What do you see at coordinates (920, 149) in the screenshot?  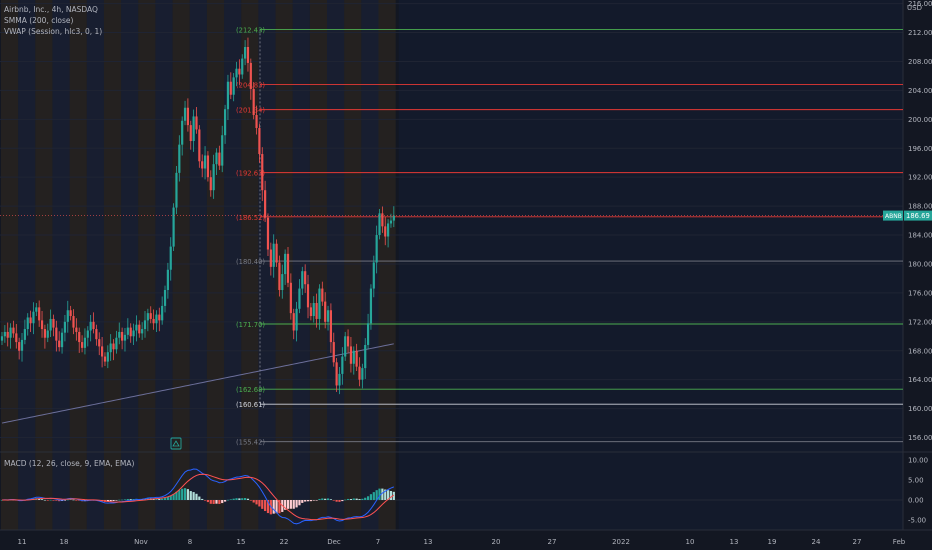 I see `price-tick-label: 196.00` at bounding box center [920, 149].